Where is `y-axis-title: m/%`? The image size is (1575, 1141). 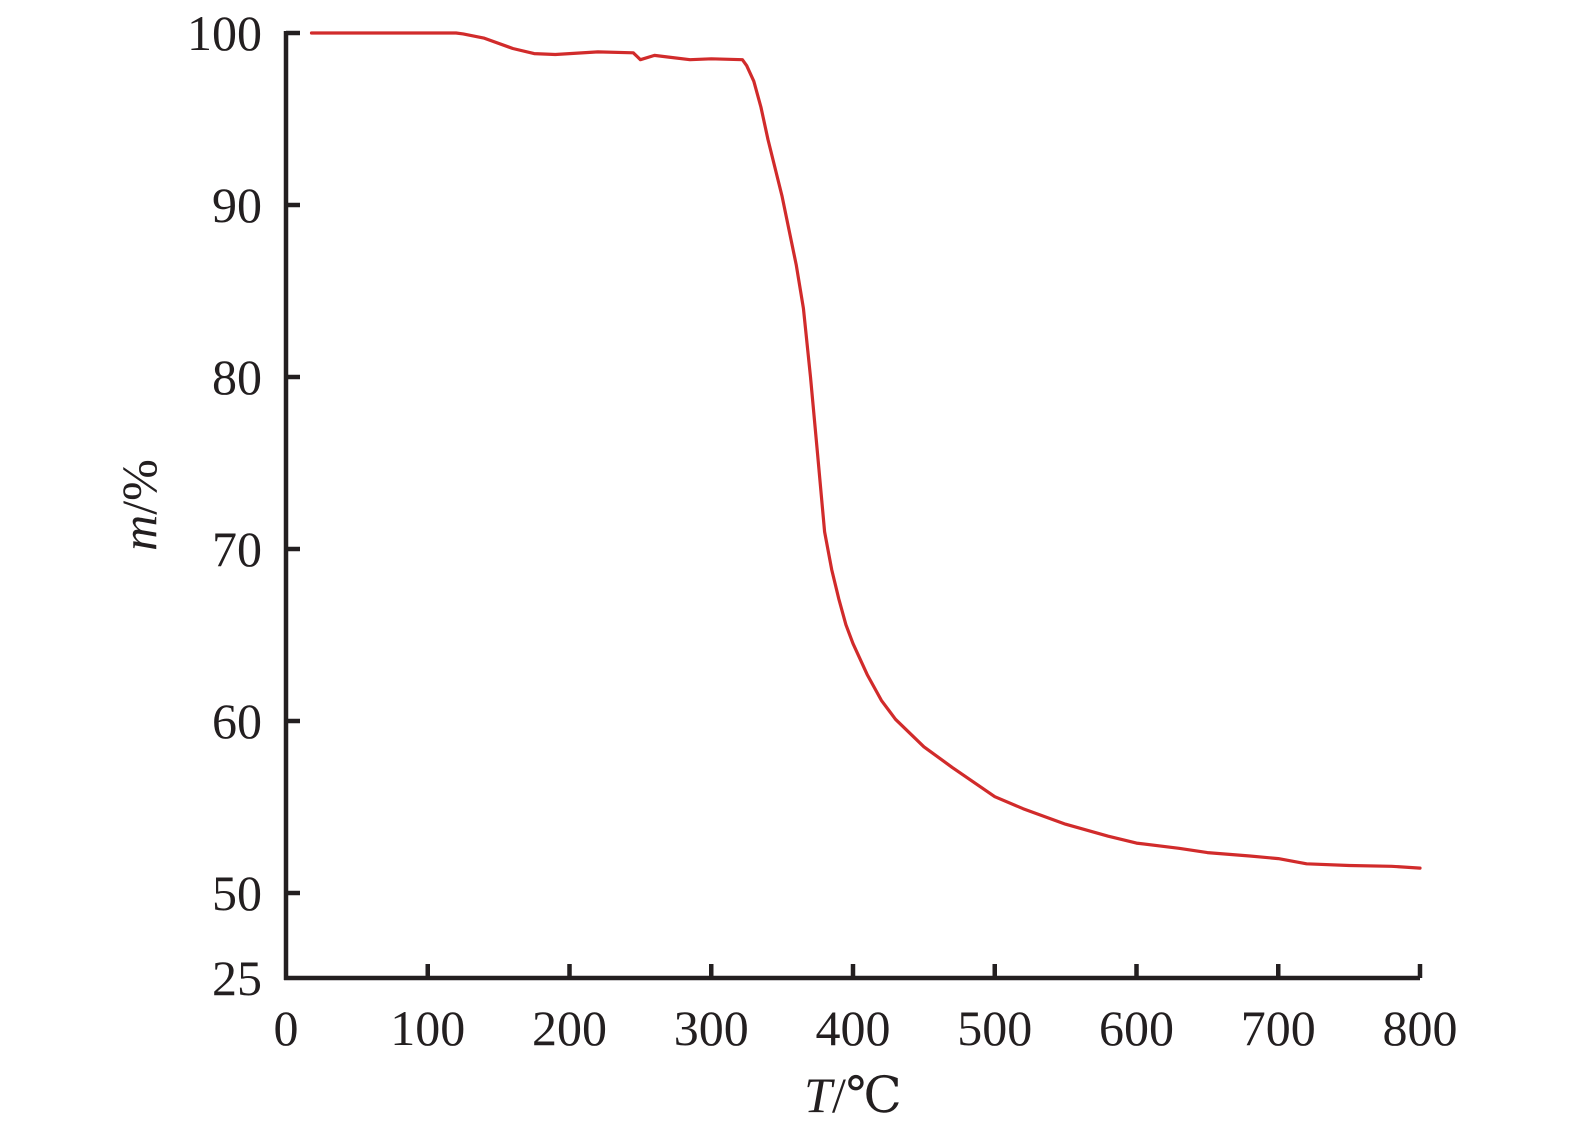
y-axis-title: m/% is located at coordinates (139, 505).